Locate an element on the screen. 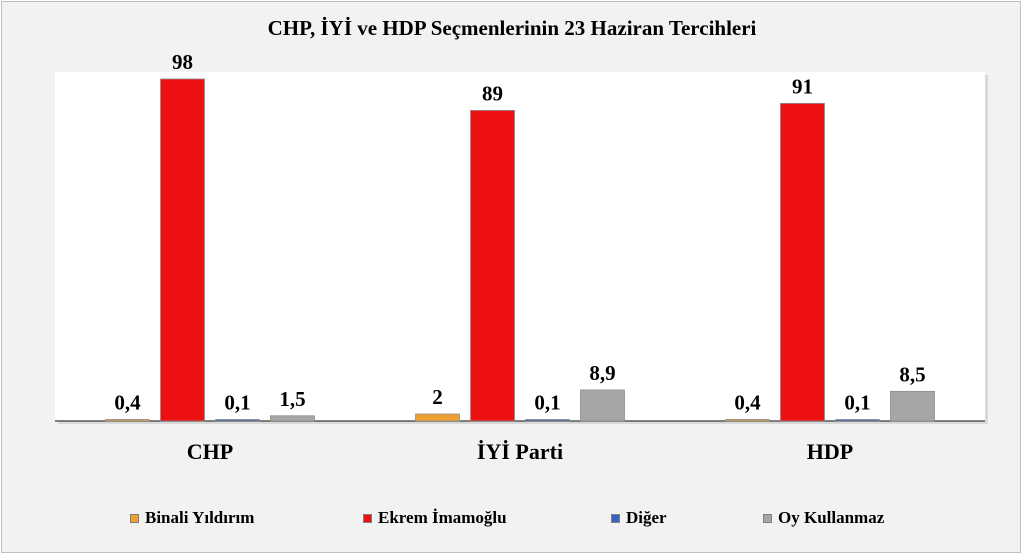  legend-label-ekrem-imamoglu: Ekrem İmamoğlu is located at coordinates (442, 517).